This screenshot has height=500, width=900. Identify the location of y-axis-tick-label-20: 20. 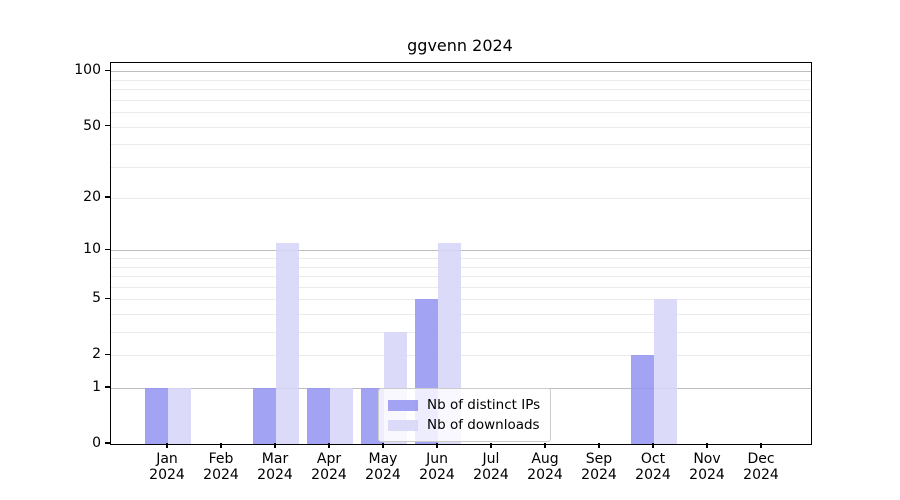
(92, 197).